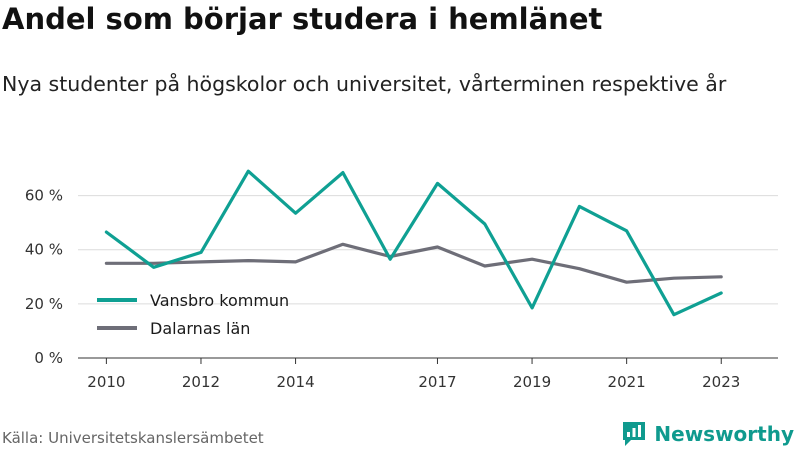 This screenshot has width=800, height=450. What do you see at coordinates (721, 382) in the screenshot?
I see `x-tick-label: 2023` at bounding box center [721, 382].